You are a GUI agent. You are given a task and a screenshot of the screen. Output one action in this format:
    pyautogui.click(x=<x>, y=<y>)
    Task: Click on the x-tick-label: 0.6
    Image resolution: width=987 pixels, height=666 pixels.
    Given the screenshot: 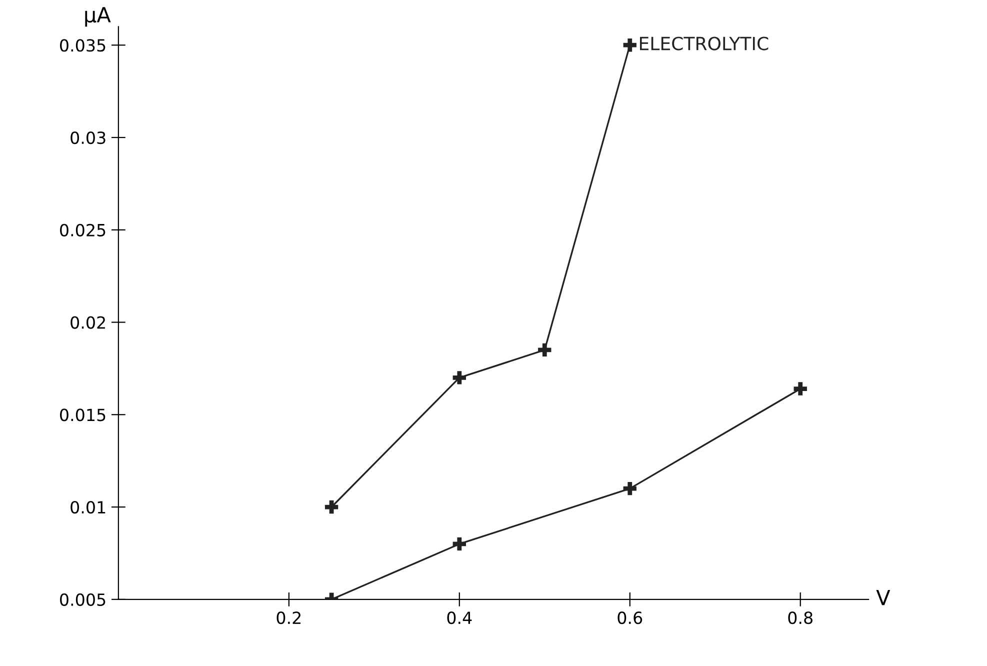 What is the action you would take?
    pyautogui.click(x=630, y=618)
    